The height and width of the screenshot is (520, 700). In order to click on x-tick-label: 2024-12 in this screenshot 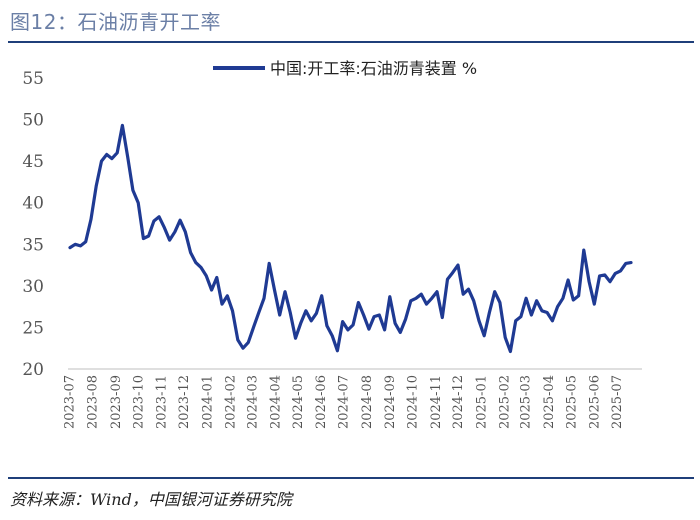, I will do `click(458, 402)`.